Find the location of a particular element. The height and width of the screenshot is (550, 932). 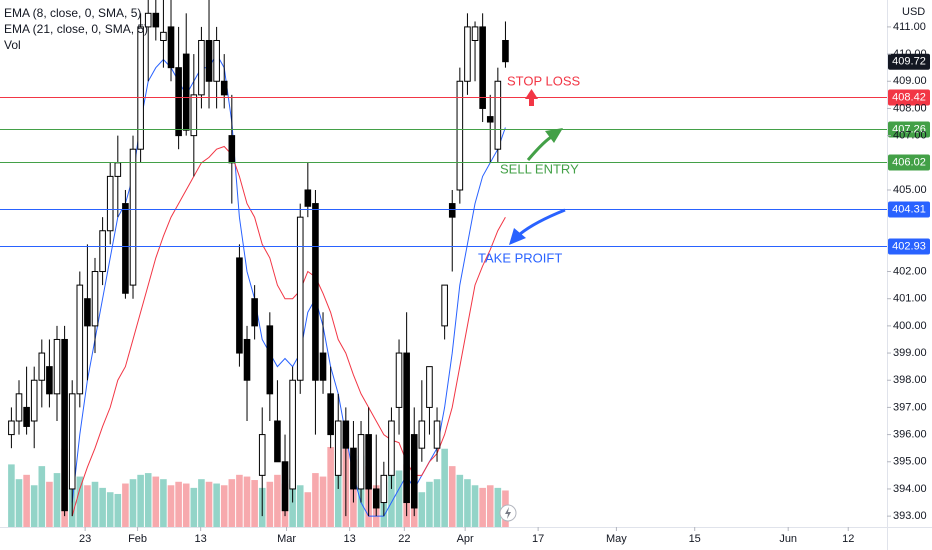

last-price-box is located at coordinates (909, 61).